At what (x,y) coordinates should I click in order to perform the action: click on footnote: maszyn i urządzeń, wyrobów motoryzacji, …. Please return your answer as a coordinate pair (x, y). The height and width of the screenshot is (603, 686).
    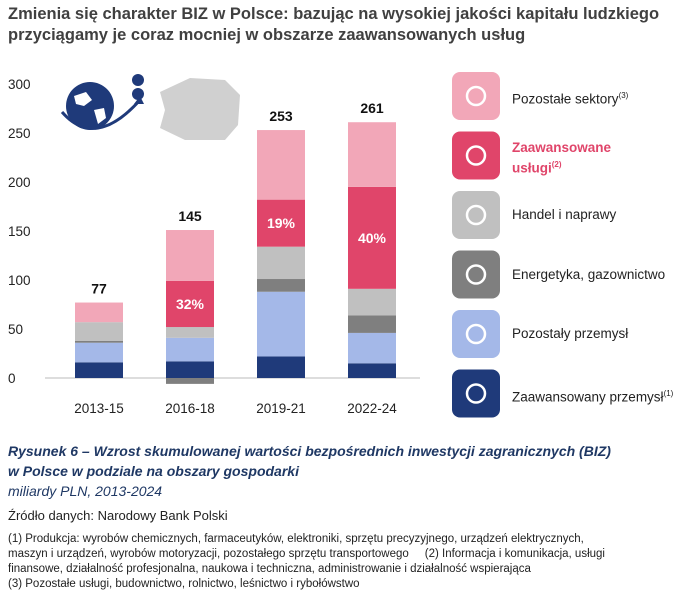
    Looking at the image, I should click on (306, 554).